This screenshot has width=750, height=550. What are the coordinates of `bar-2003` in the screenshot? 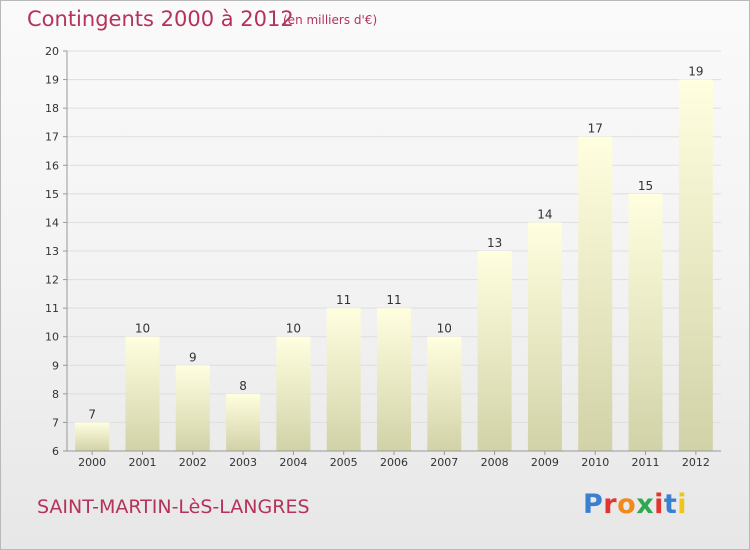 It's located at (243, 422).